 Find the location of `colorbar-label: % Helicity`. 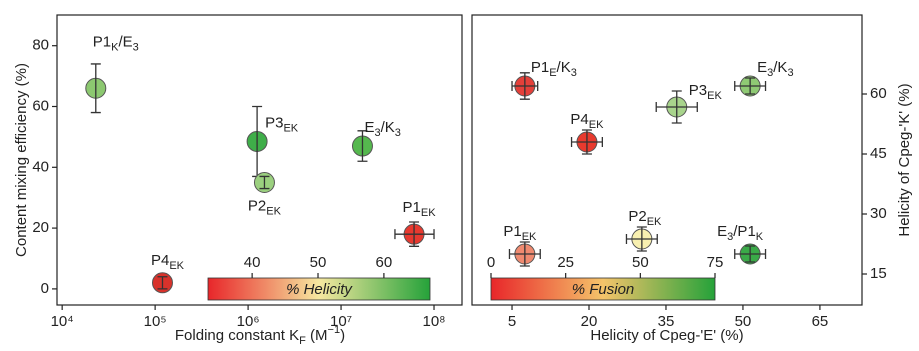

colorbar-label: % Helicity is located at coordinates (319, 289).